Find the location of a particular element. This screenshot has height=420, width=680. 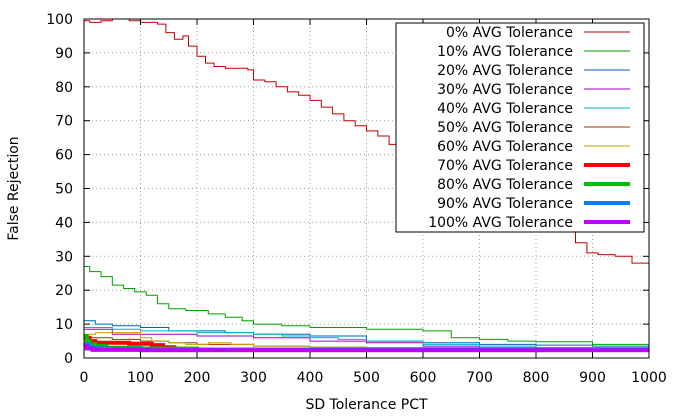

legend-label-8: 80% AVG Tolerance is located at coordinates (505, 185).